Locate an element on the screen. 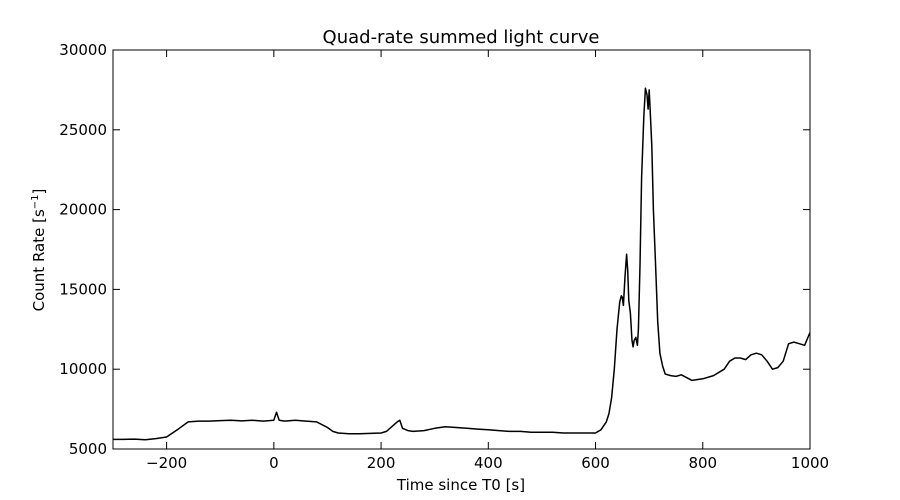  x-axis-title: Time since T0 [s] is located at coordinates (460, 485).